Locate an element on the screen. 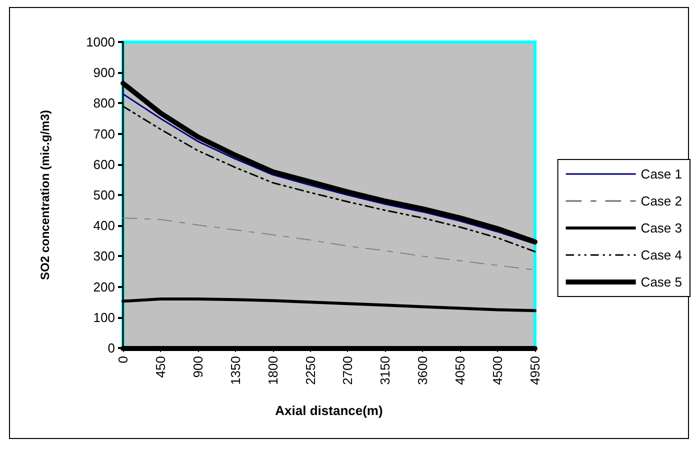 This screenshot has width=700, height=456. y-tick-label: 200 is located at coordinates (104, 286).